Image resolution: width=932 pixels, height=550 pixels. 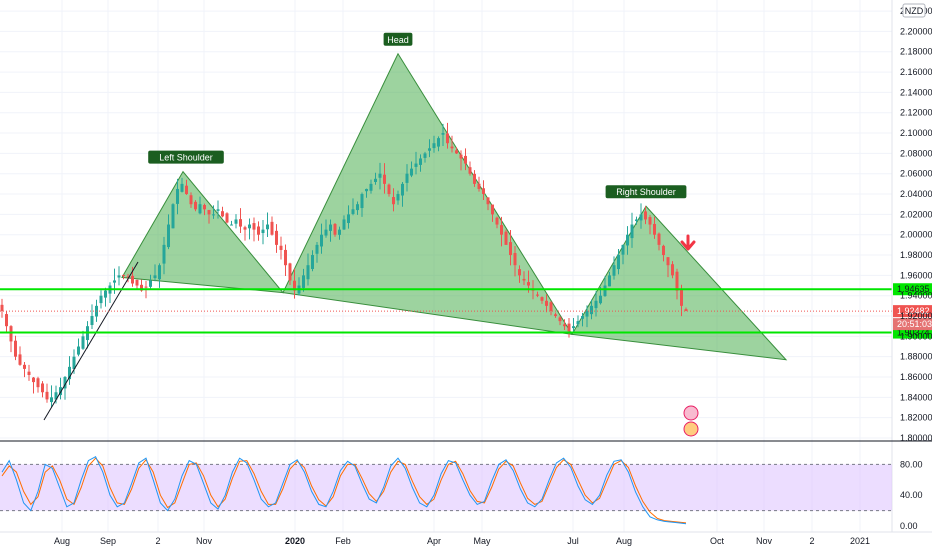 I want to click on time-tick-label: 2021, so click(x=860, y=541).